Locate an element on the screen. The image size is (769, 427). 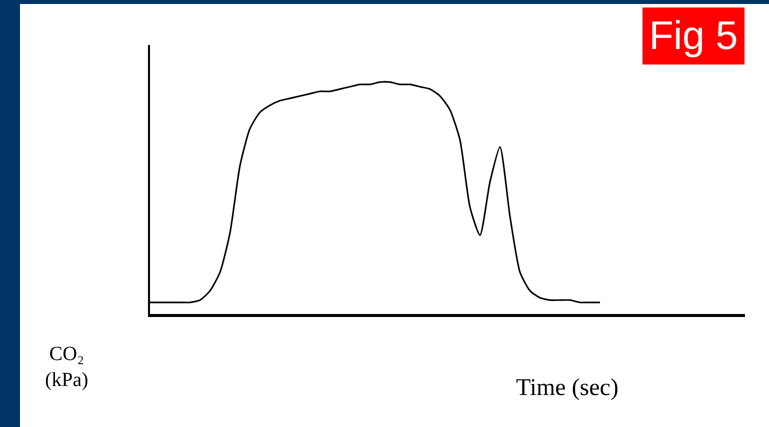
x-axis-title: Time (sec) is located at coordinates (567, 388).